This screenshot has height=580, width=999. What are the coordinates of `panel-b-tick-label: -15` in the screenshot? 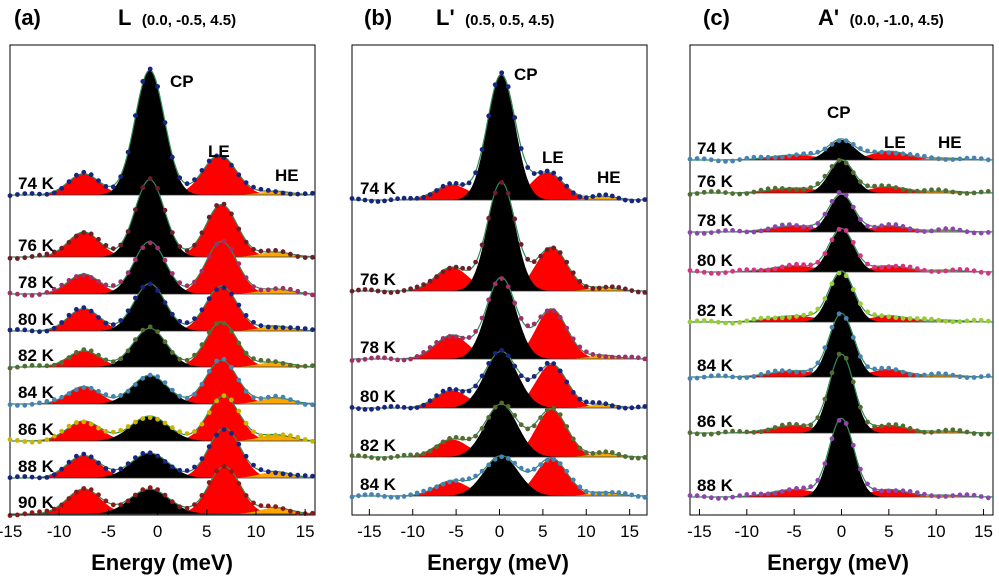 It's located at (369, 531).